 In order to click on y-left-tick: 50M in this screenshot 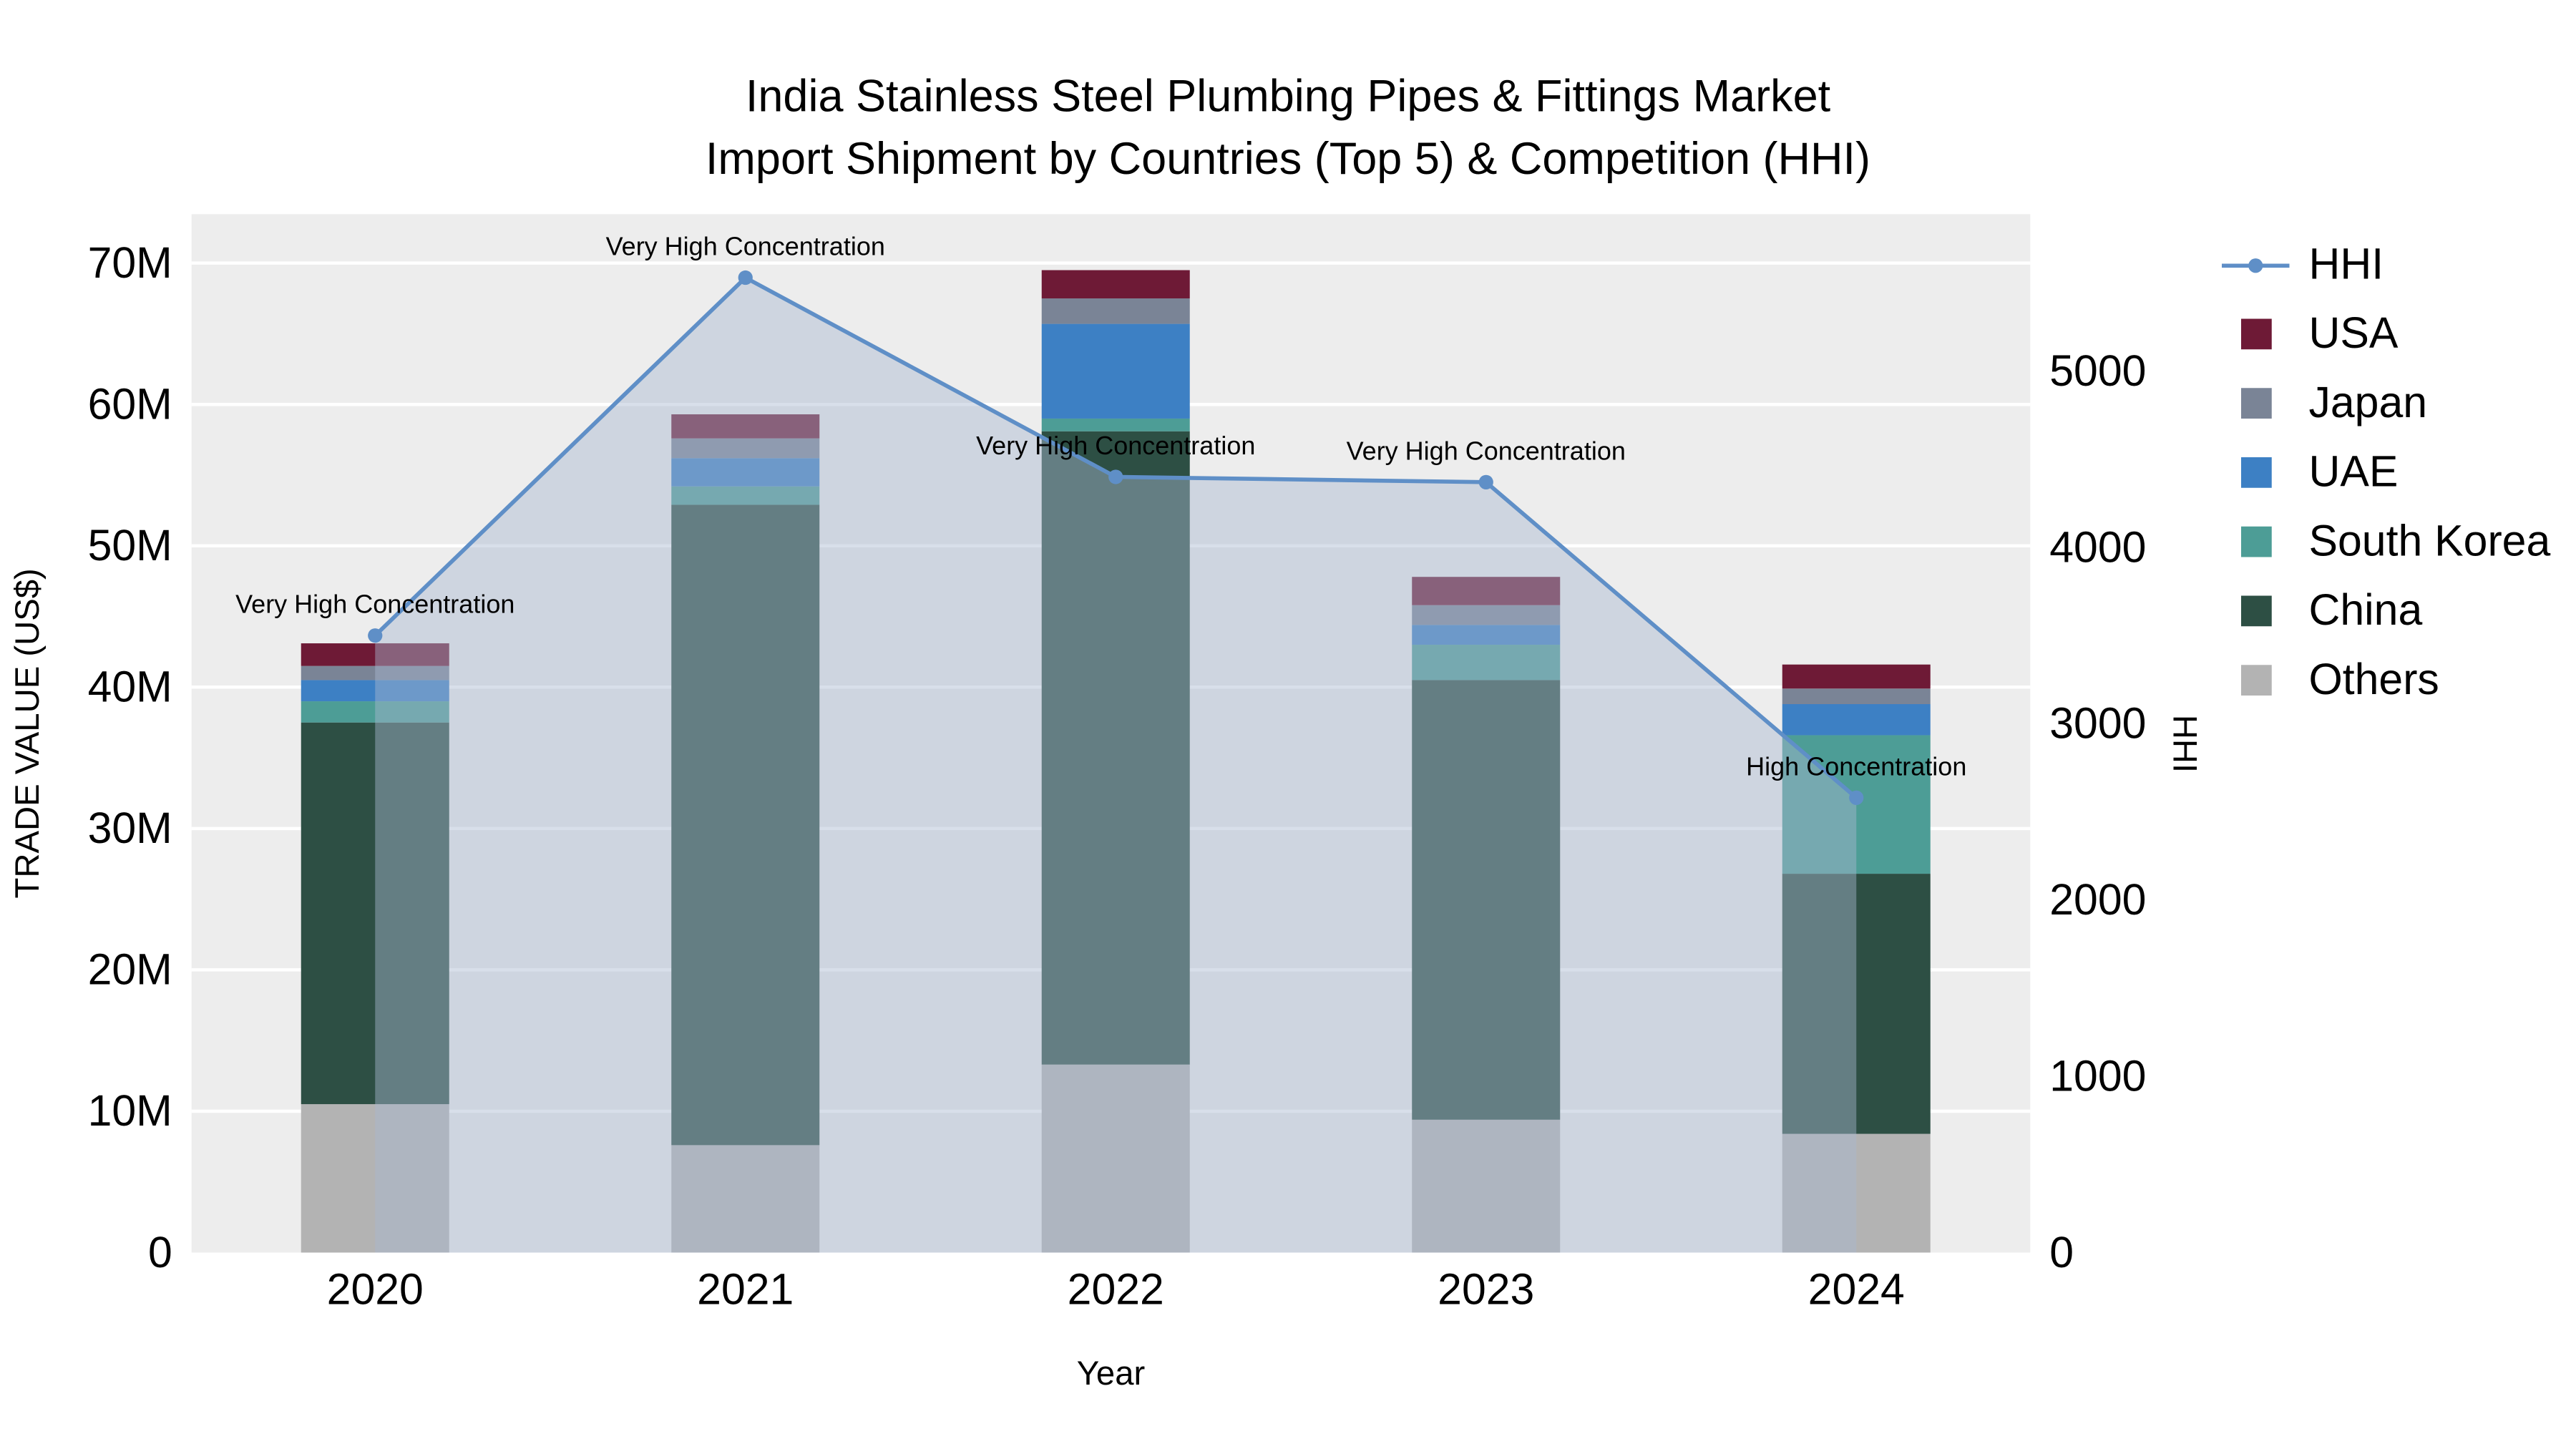, I will do `click(130, 545)`.